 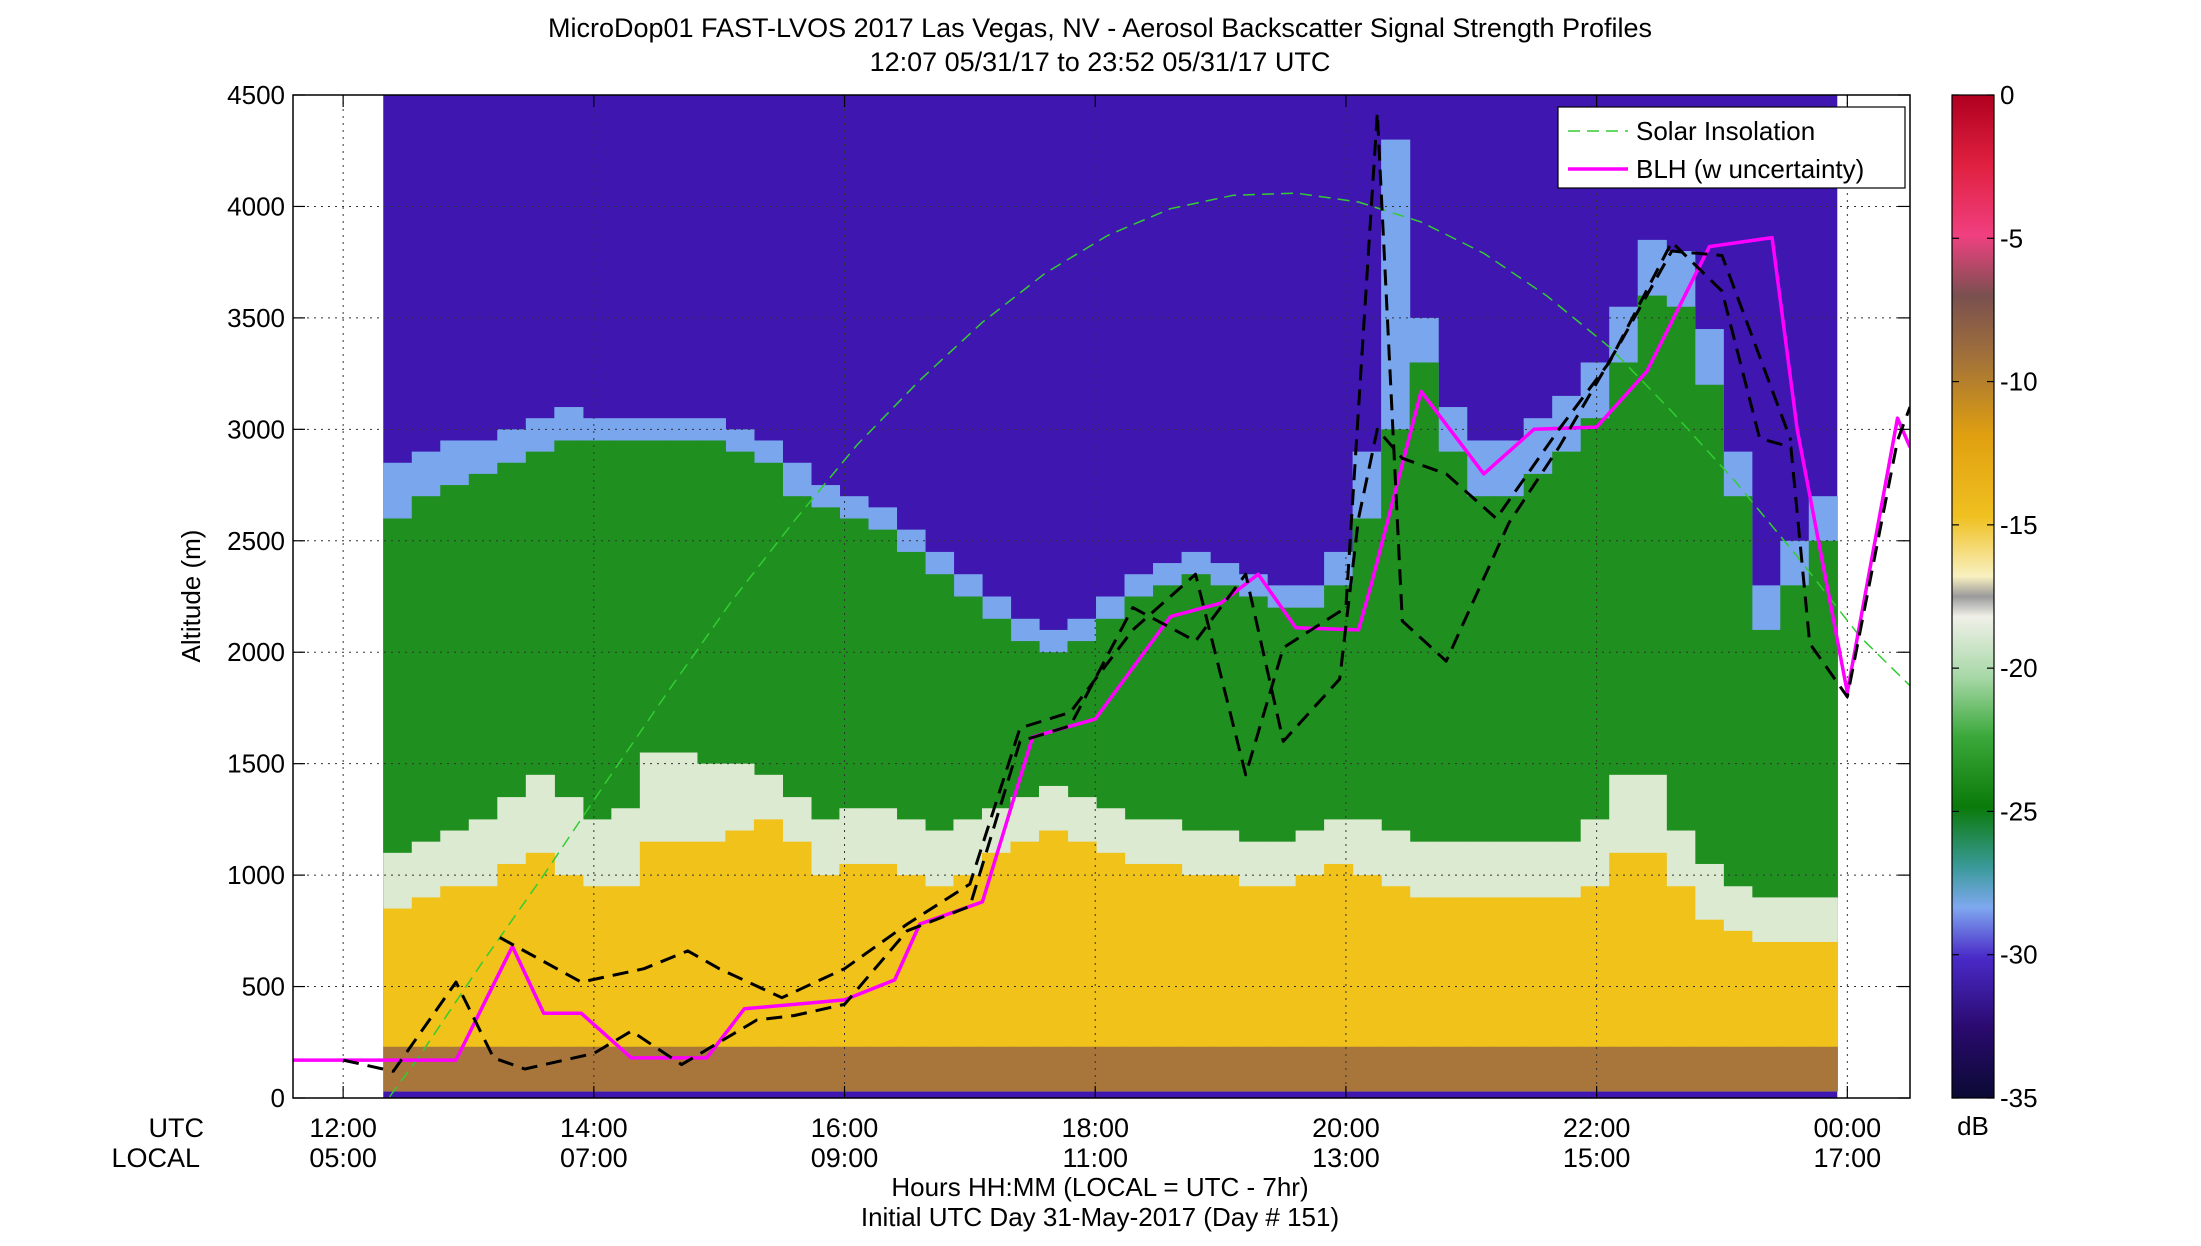 What do you see at coordinates (1100, 62) in the screenshot?
I see `chart-subtitle: 12:07 05/31/17 to 23:52 05/31/17 UTC` at bounding box center [1100, 62].